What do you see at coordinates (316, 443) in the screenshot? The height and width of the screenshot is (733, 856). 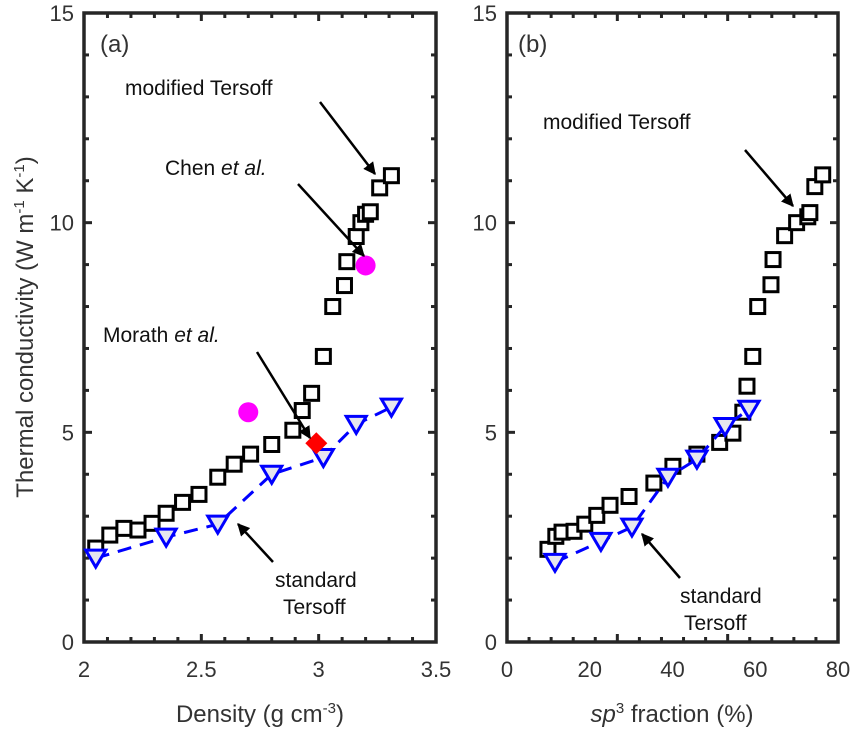 I see `diamond-marker` at bounding box center [316, 443].